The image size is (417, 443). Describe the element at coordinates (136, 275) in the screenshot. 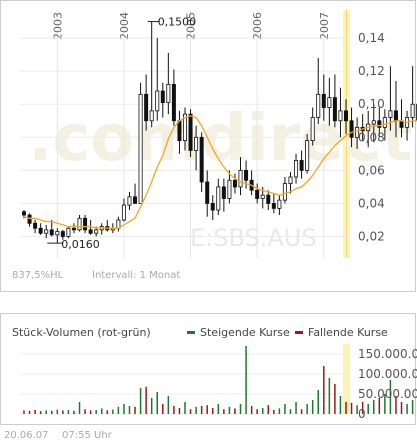

I see `interval-text: Intervall: 1 Monat` at that location.